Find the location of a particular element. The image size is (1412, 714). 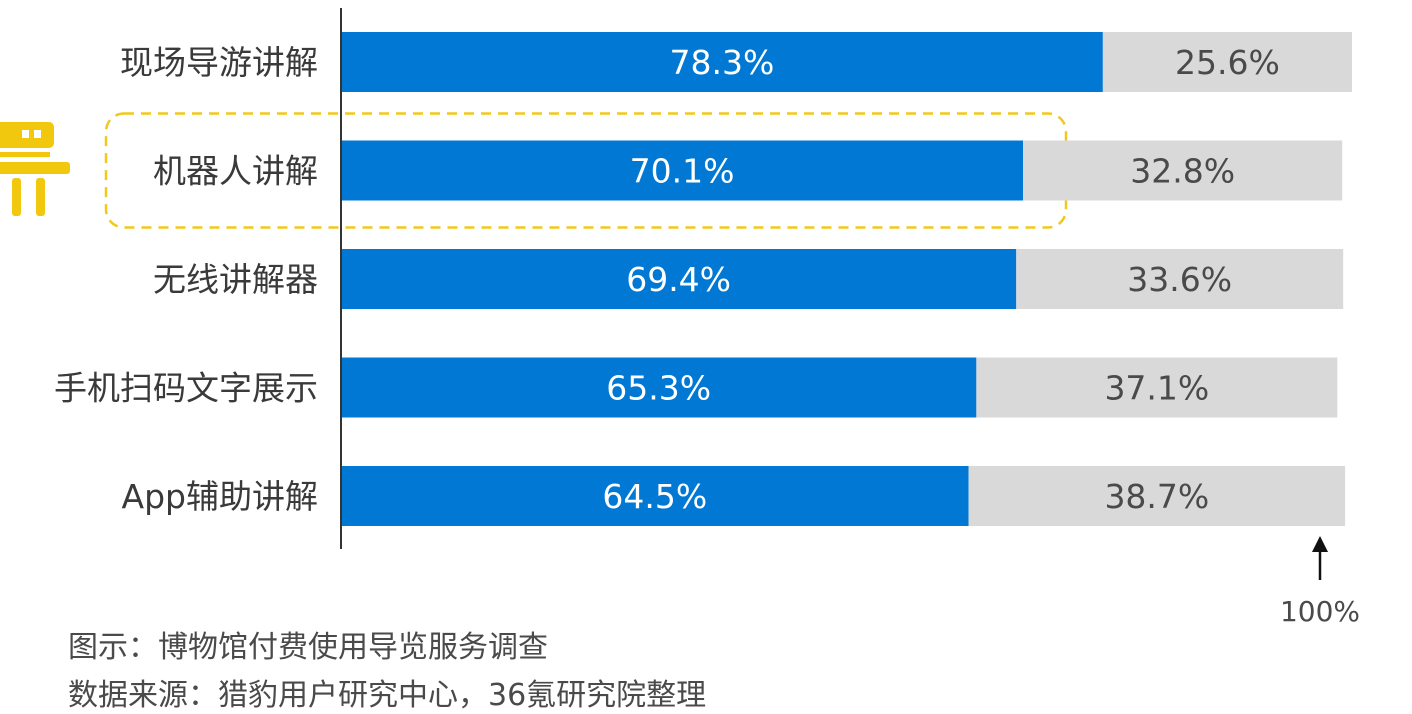

data-label-series-1: 64.5% is located at coordinates (654, 496).